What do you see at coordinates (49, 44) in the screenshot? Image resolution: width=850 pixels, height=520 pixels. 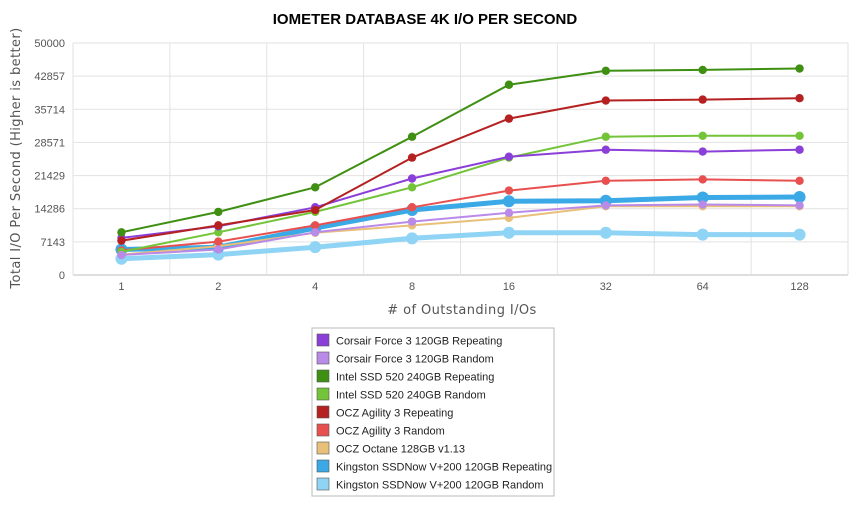 I see `y-tick-label: 50000` at bounding box center [49, 44].